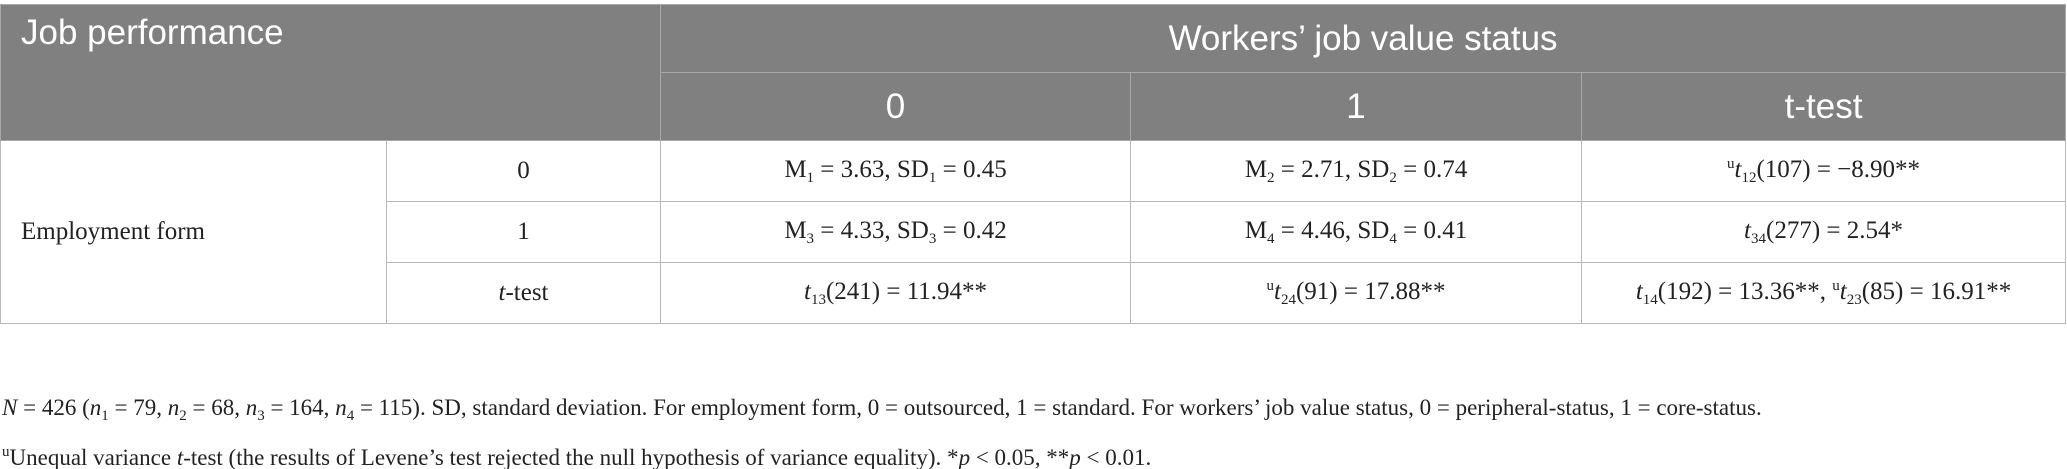 The height and width of the screenshot is (469, 2067). What do you see at coordinates (1432, 230) in the screenshot?
I see `text-run: = 0.41` at bounding box center [1432, 230].